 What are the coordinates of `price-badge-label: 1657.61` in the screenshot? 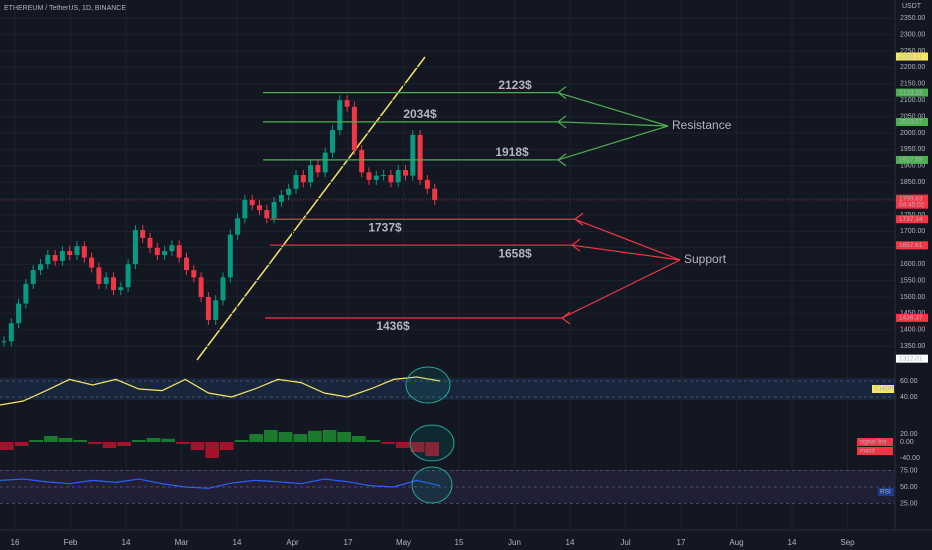 It's located at (911, 245).